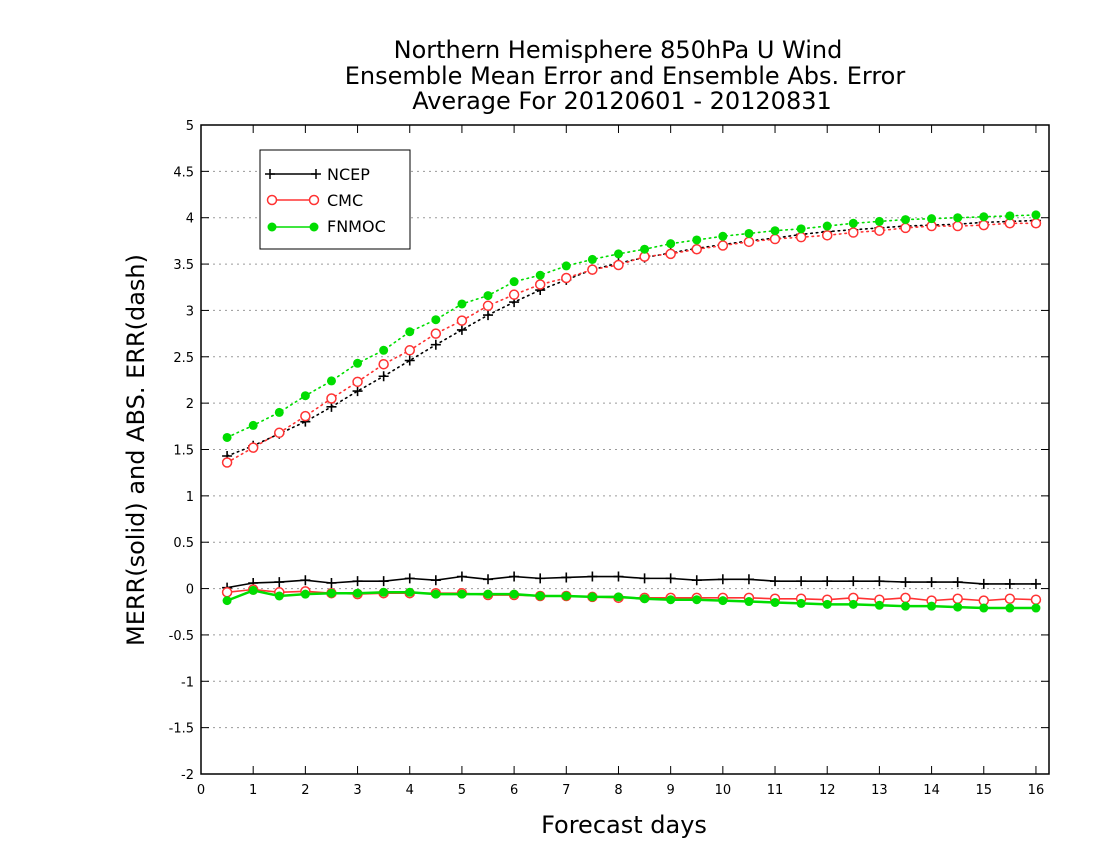 The width and height of the screenshot is (1100, 850). What do you see at coordinates (187, 775) in the screenshot?
I see `y-tick-label: -2` at bounding box center [187, 775].